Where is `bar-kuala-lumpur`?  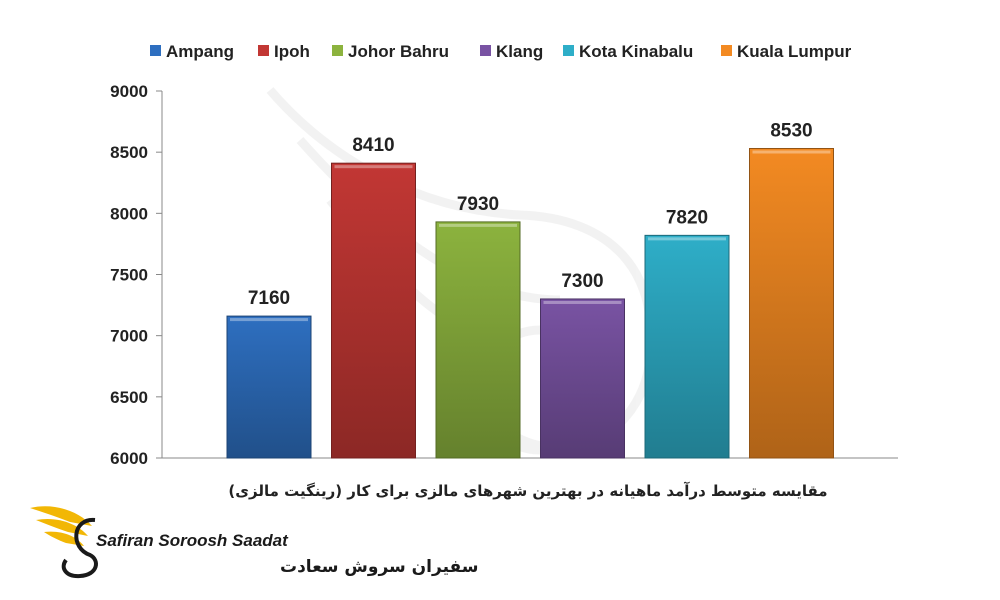
bar-kuala-lumpur is located at coordinates (791, 303).